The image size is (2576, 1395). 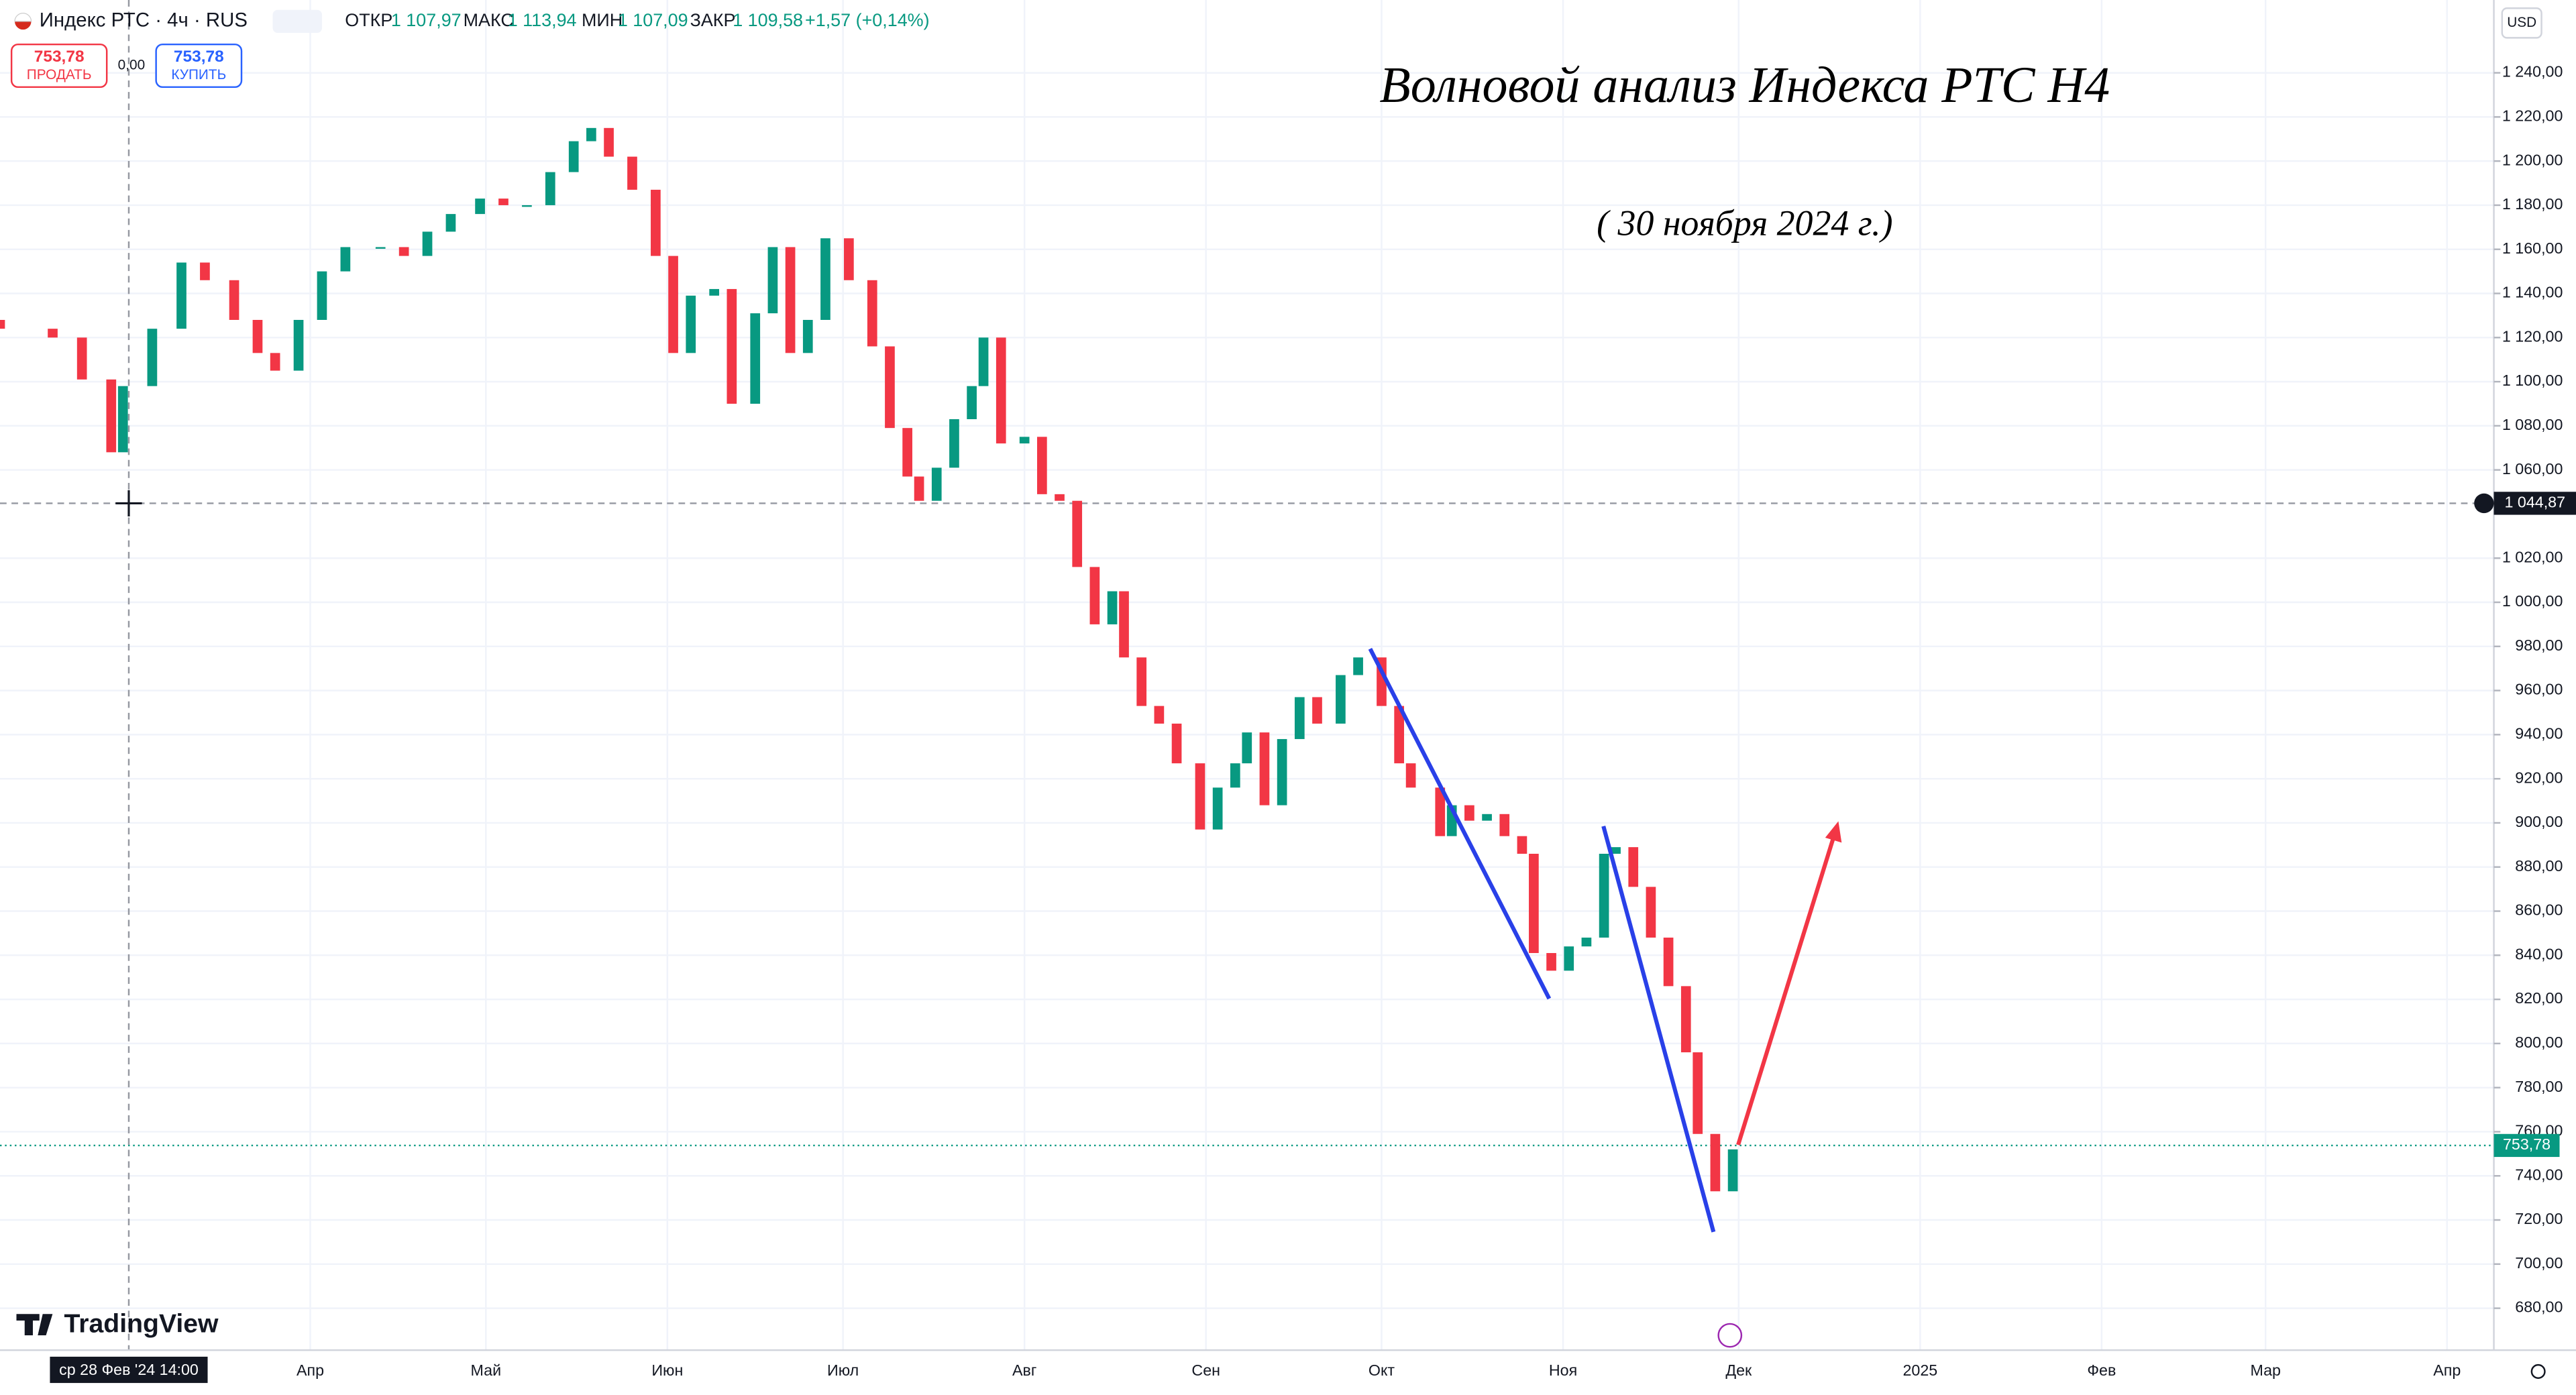 I want to click on chart-title: Волновой анализ Индекса РТС H4, so click(x=1744, y=85).